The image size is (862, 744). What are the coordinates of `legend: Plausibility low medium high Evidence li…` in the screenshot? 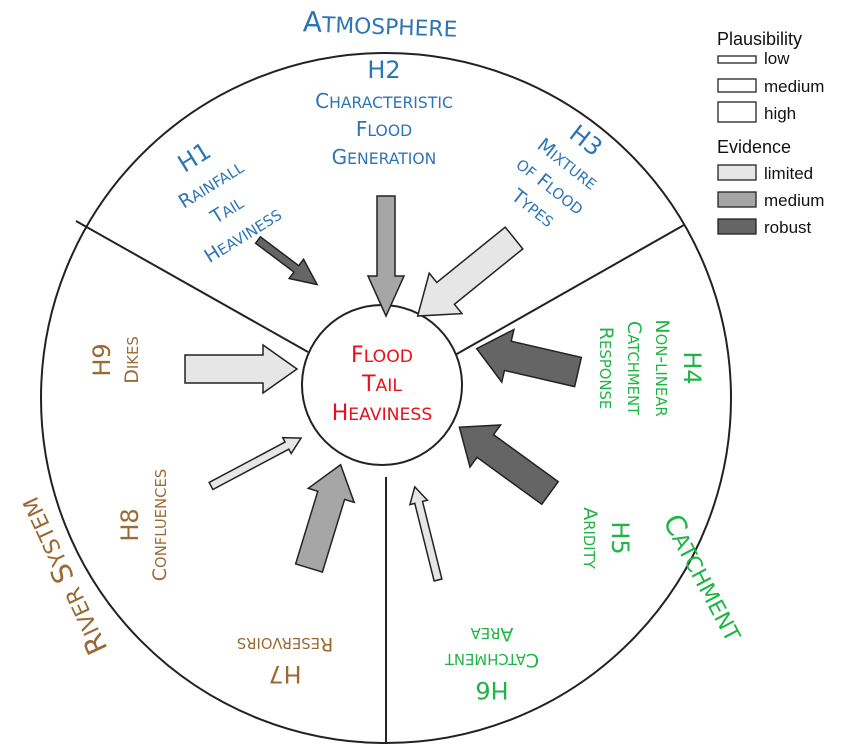 It's located at (770, 133).